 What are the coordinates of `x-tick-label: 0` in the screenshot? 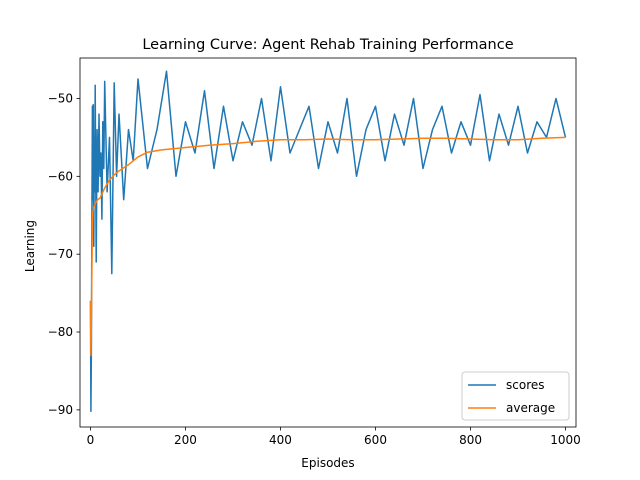 It's located at (91, 440).